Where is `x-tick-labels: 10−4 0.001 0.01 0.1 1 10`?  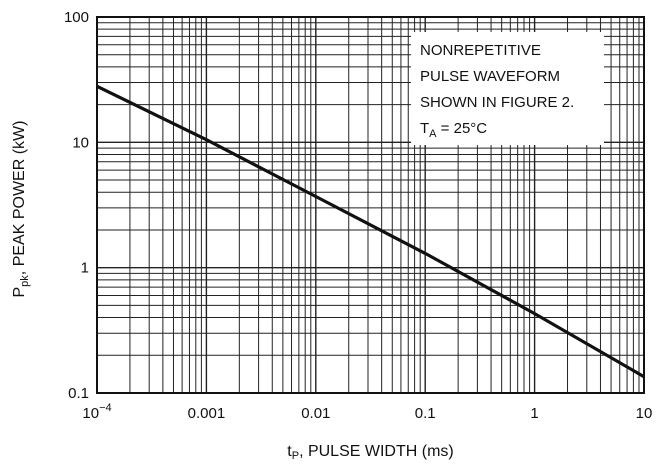 x-tick-labels: 10−4 0.001 0.01 0.1 1 10 is located at coordinates (367, 412).